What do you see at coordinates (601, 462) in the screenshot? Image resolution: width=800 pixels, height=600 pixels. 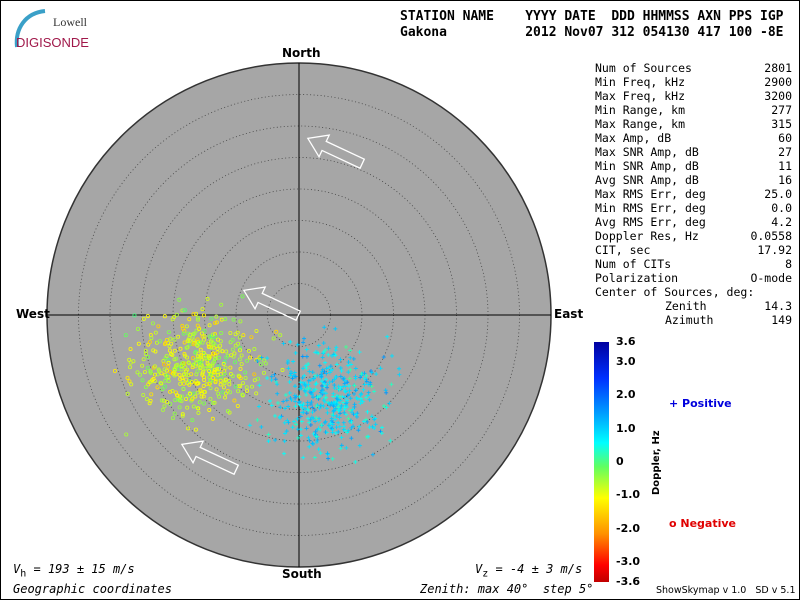 I see `doppler-colorbar` at bounding box center [601, 462].